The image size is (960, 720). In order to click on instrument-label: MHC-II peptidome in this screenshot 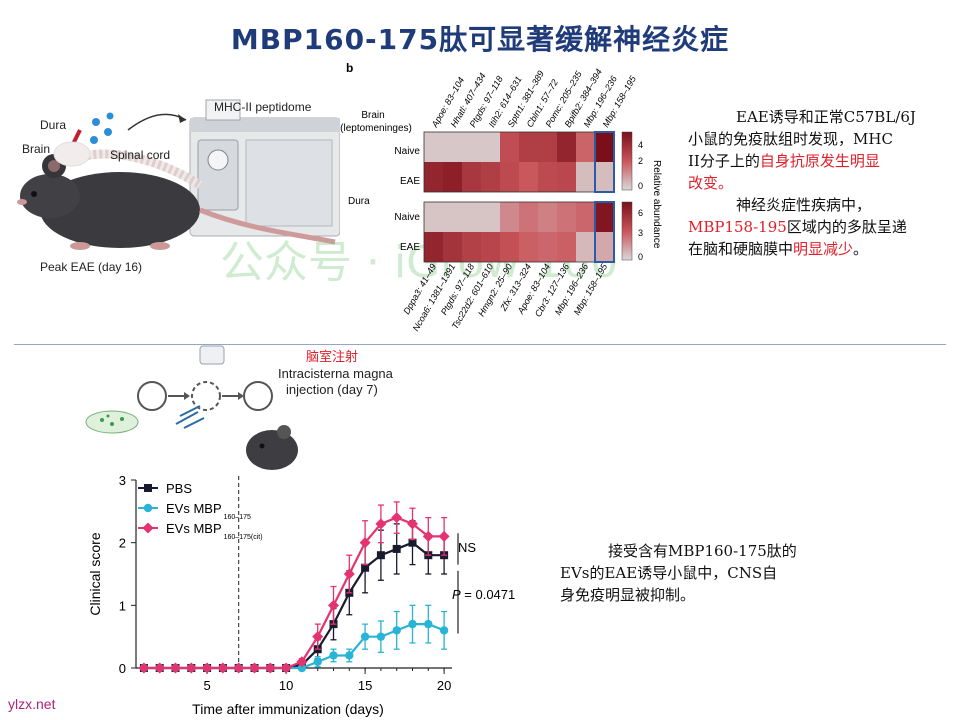, I will do `click(263, 107)`.